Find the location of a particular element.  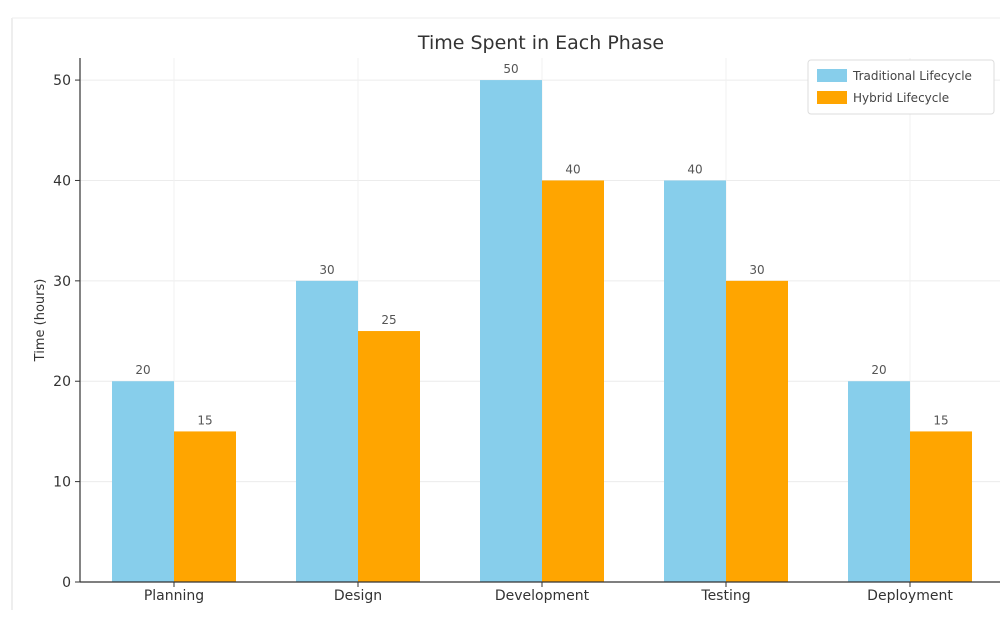

y-tick-label: 20 is located at coordinates (62, 382).